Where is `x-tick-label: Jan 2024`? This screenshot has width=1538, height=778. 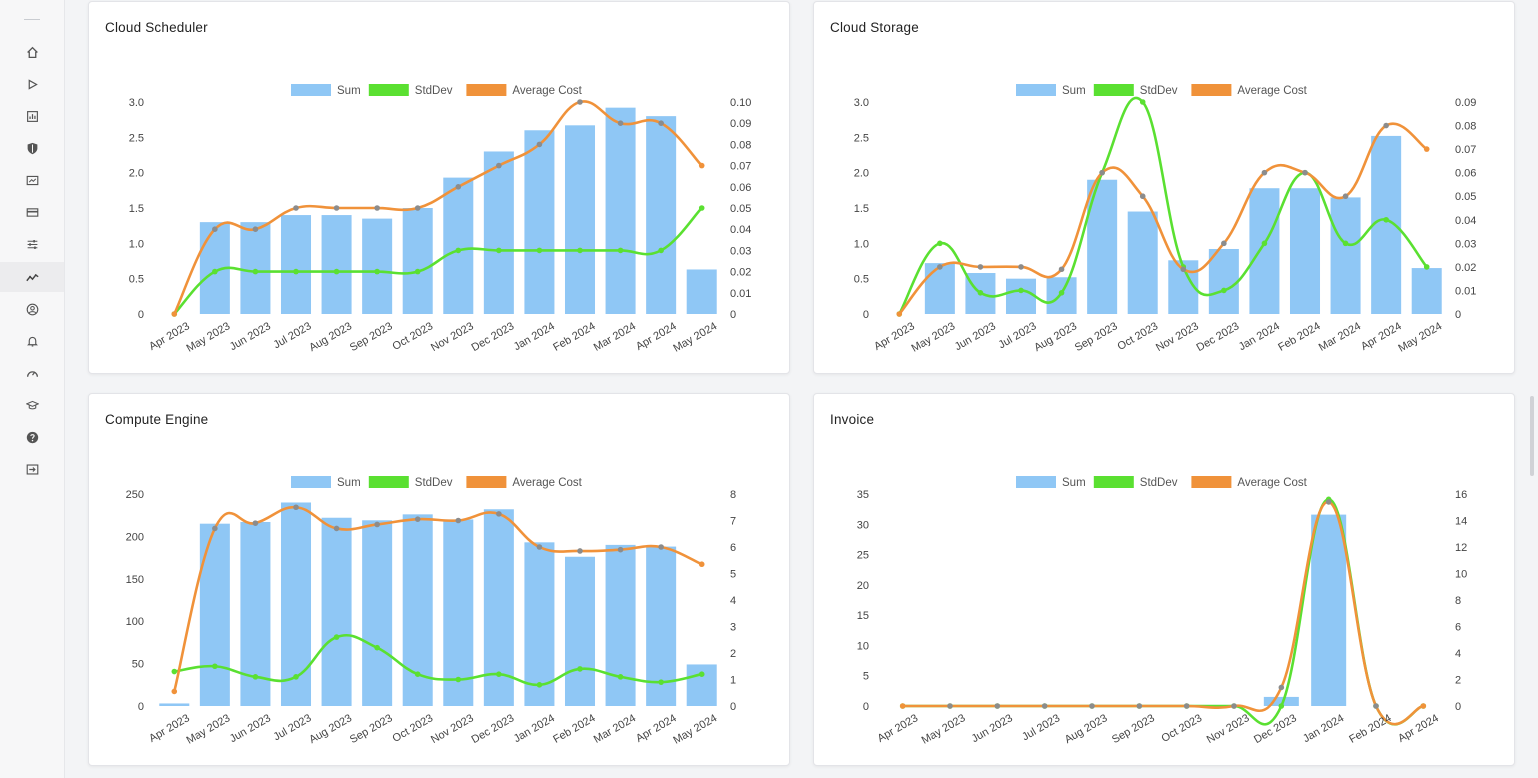 x-tick-label: Jan 2024 is located at coordinates (1323, 728).